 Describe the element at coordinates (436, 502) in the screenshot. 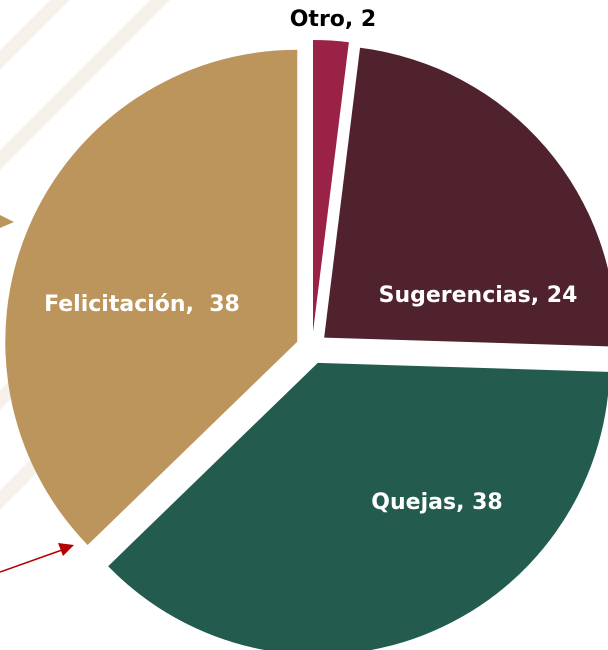

I see `slice-label: Quejas, 38` at that location.